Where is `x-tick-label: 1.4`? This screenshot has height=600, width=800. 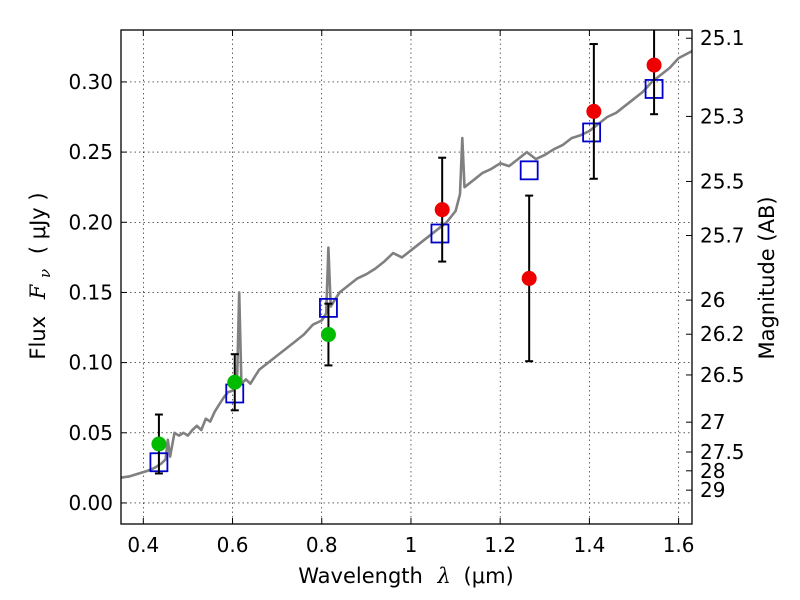 x-tick-label: 1.4 is located at coordinates (589, 545).